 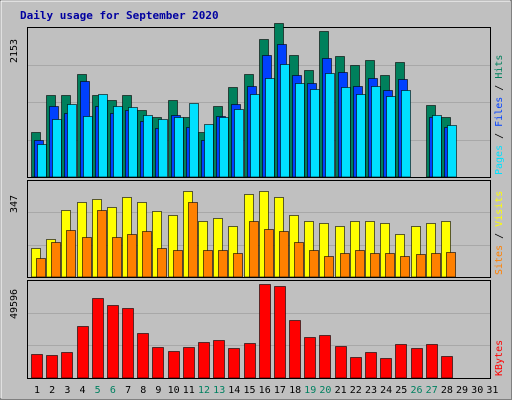 I want to click on x-tick-day-23: 23, so click(x=371, y=390).